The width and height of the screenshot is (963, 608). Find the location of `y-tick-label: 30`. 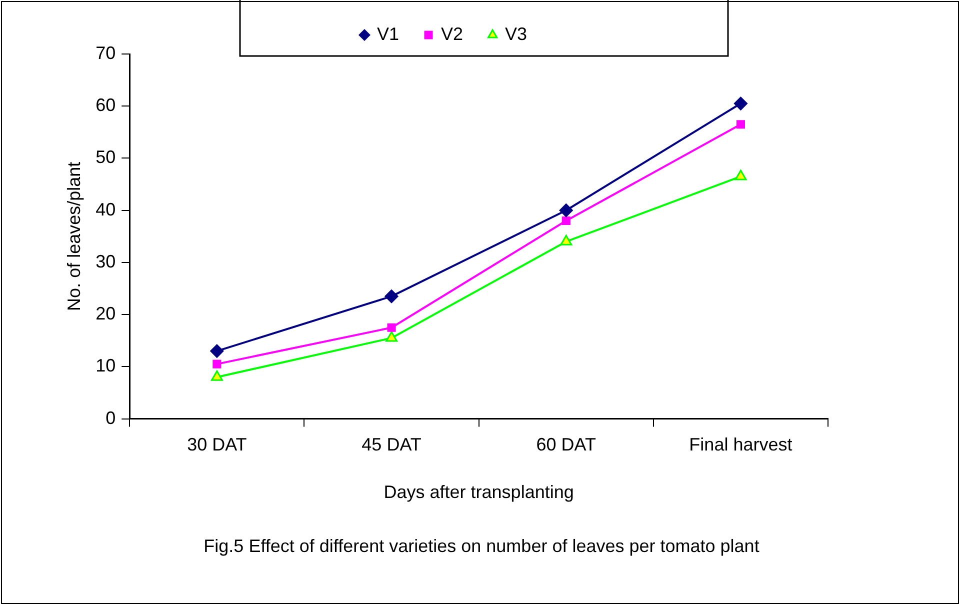

y-tick-label: 30 is located at coordinates (106, 261).